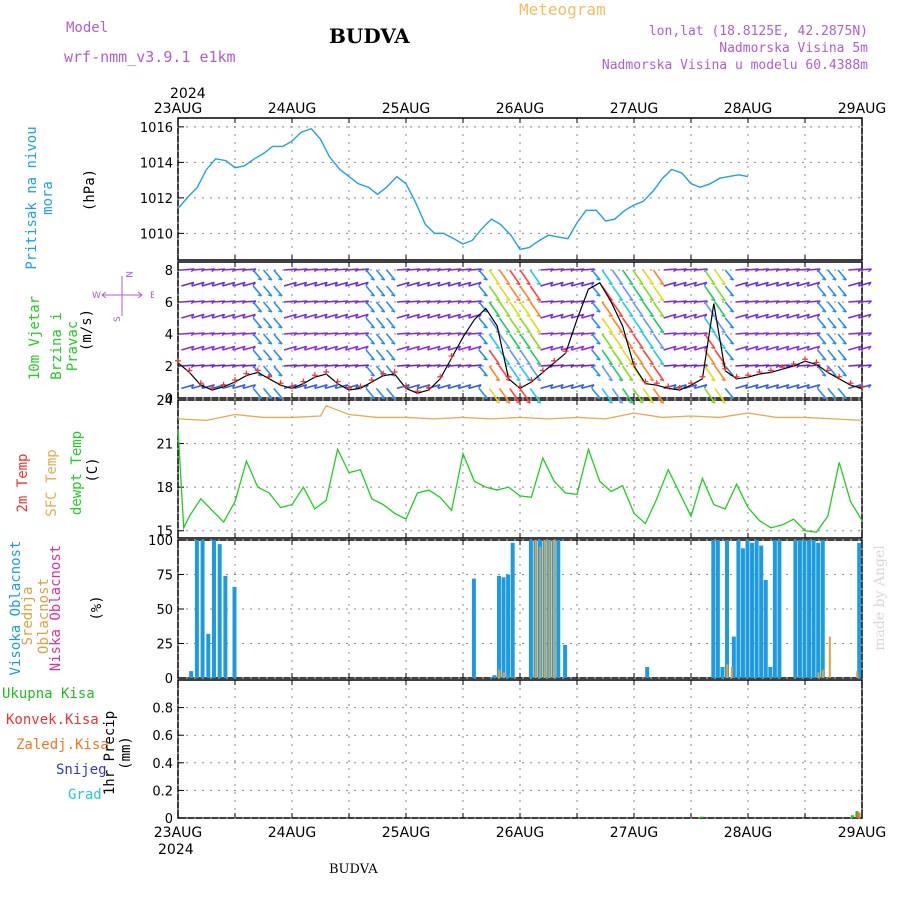  Describe the element at coordinates (169, 679) in the screenshot. I see `y-tick-label: 0` at that location.